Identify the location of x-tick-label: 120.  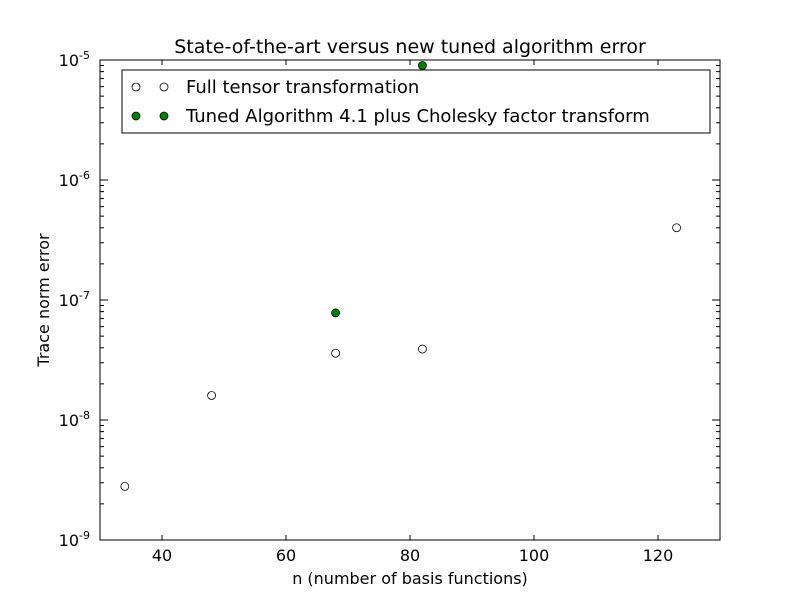
(658, 555).